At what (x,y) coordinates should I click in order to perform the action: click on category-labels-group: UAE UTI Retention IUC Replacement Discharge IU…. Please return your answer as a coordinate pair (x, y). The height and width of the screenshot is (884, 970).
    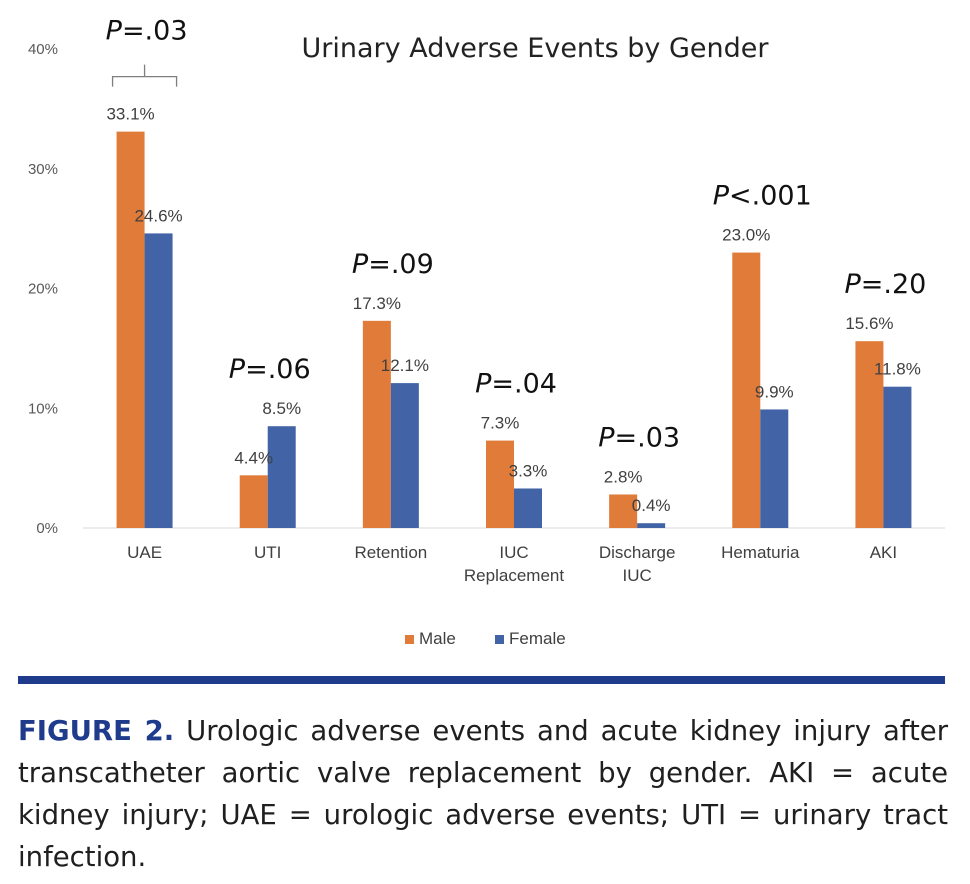
    Looking at the image, I should click on (512, 564).